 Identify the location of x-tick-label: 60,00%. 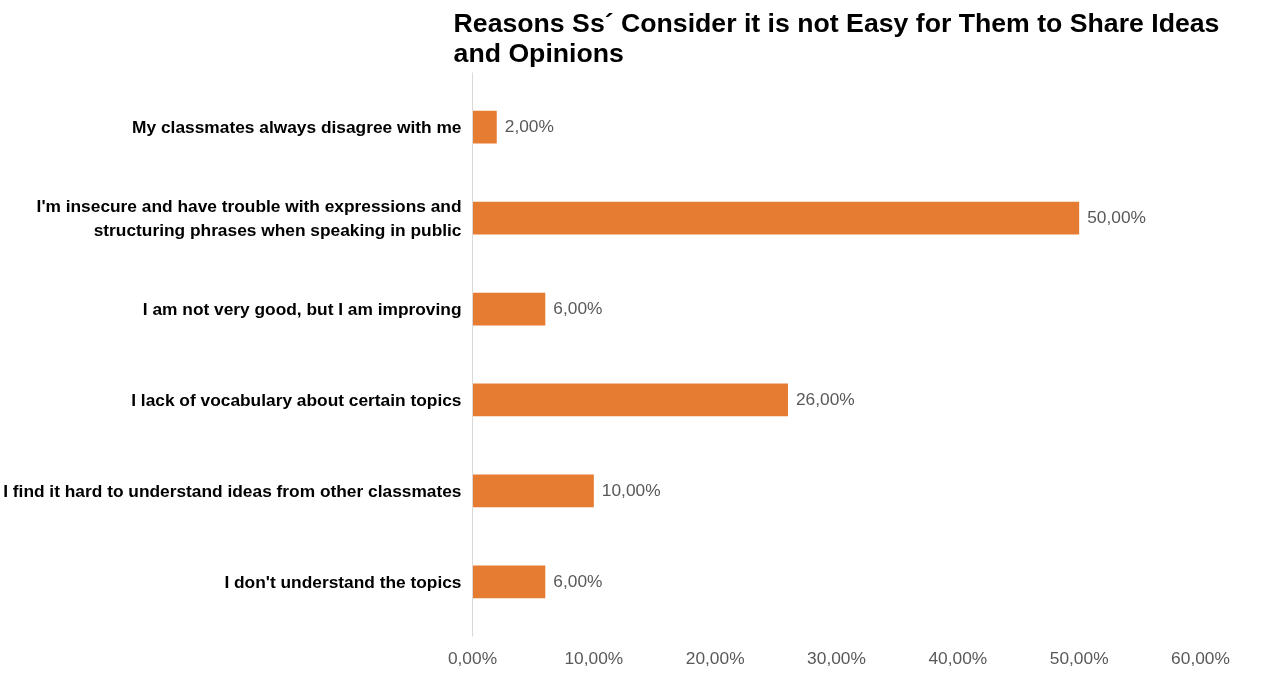
(1200, 657).